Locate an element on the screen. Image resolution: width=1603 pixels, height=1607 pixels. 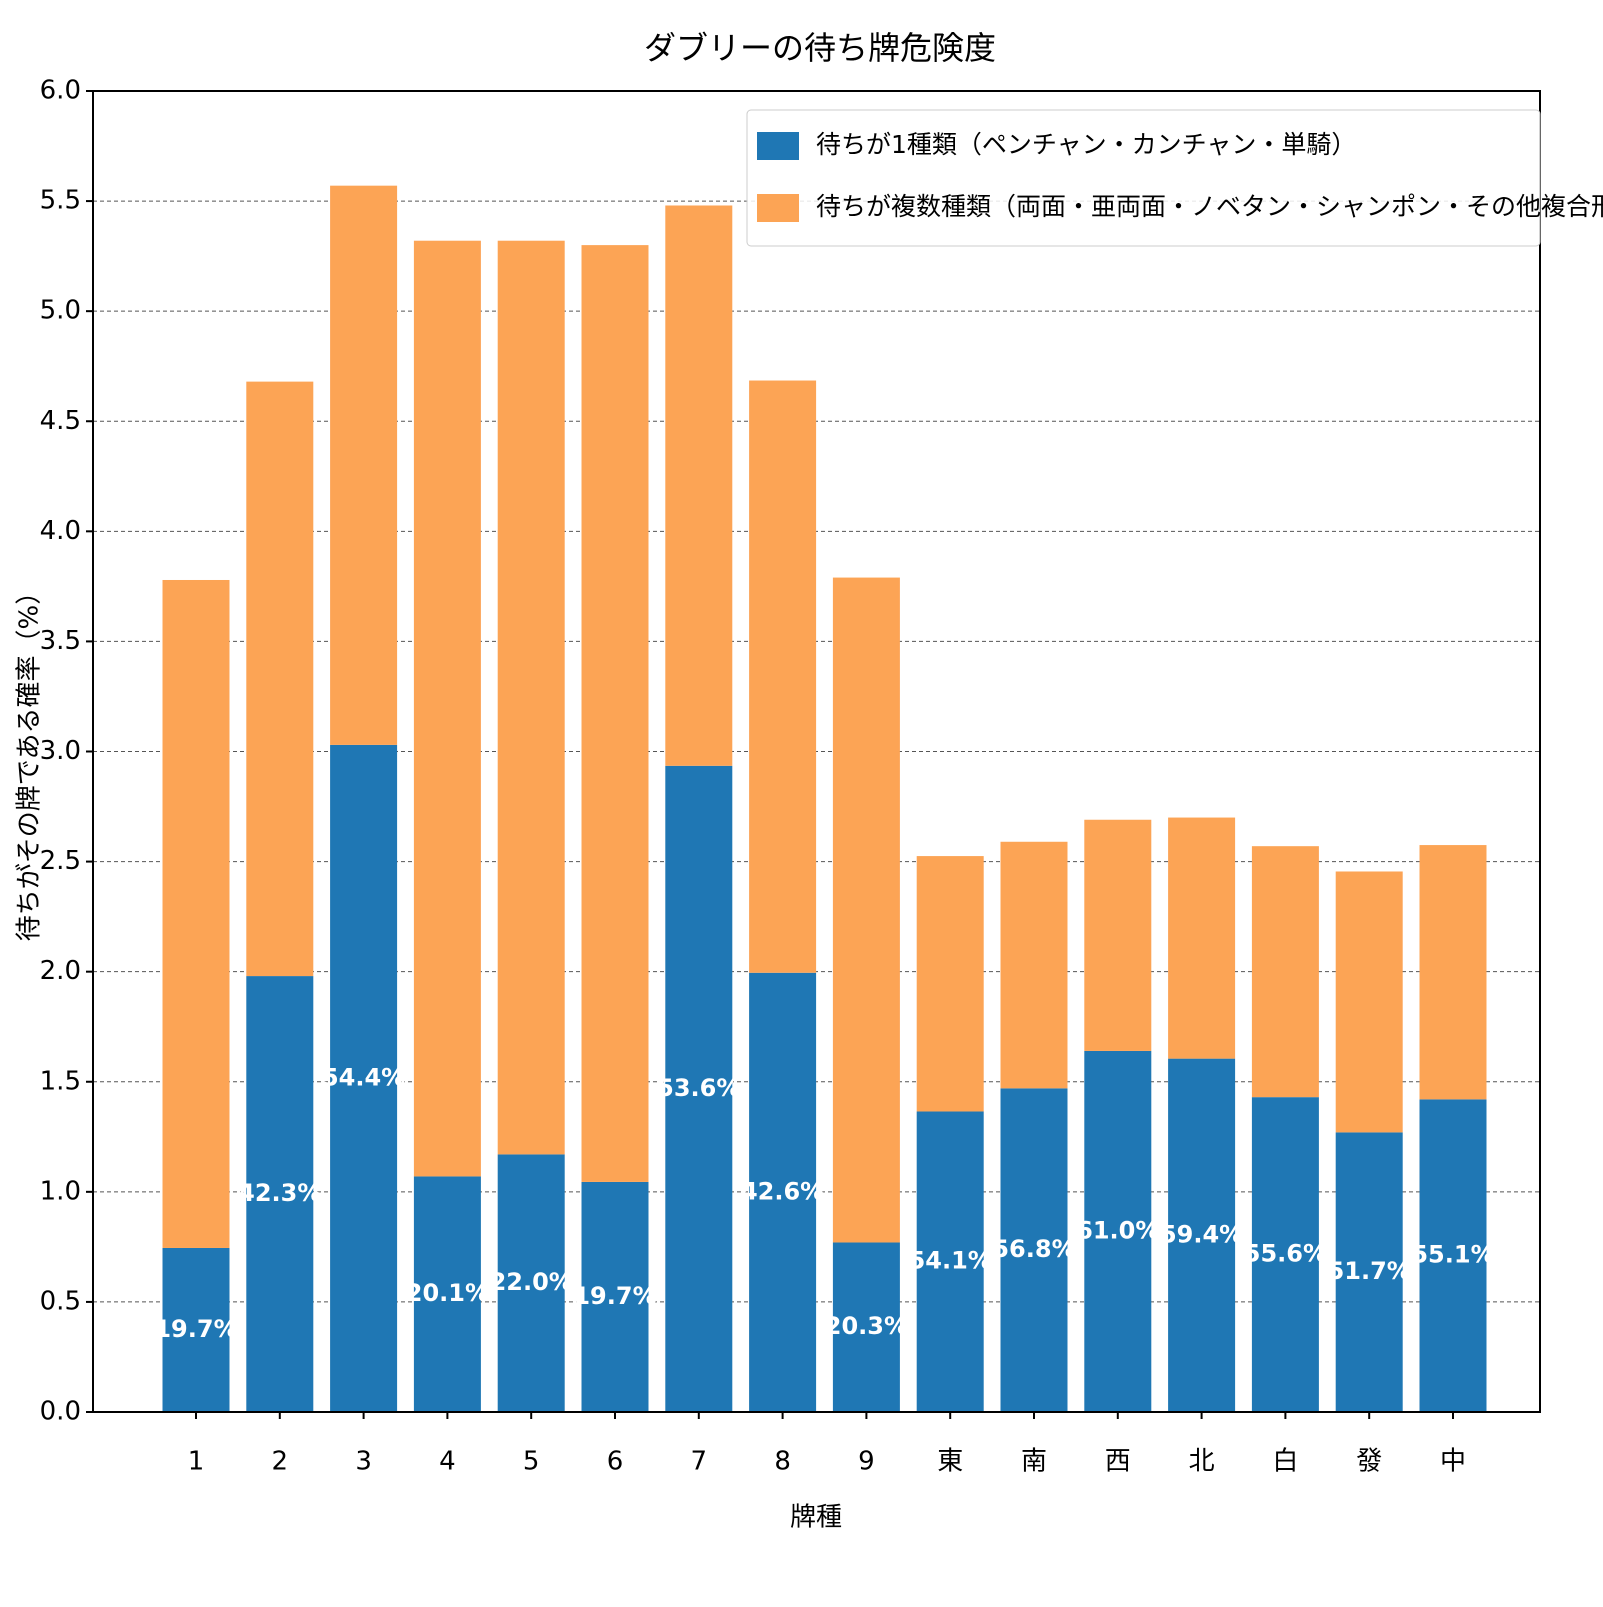
x-tick-label: 中 is located at coordinates (1453, 1462).